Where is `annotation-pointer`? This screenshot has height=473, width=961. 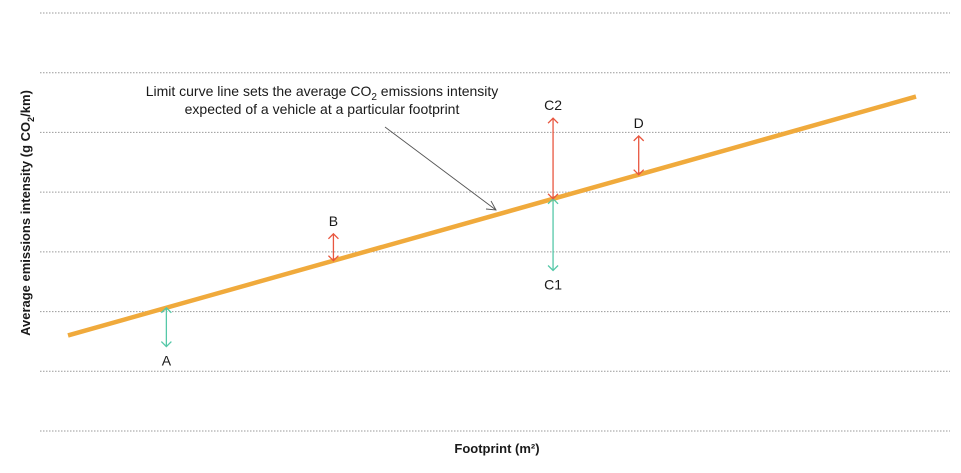 annotation-pointer is located at coordinates (440, 168).